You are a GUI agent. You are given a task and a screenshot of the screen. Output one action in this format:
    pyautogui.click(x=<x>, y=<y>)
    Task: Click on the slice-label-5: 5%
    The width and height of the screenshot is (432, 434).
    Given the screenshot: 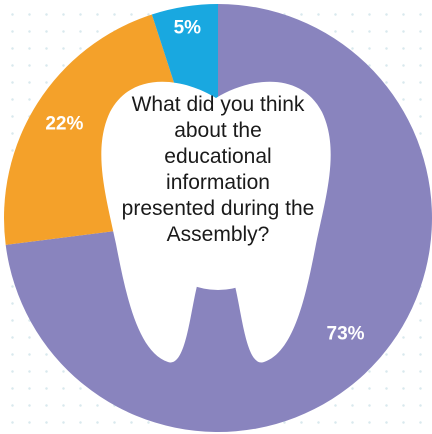 What is the action you would take?
    pyautogui.click(x=188, y=27)
    